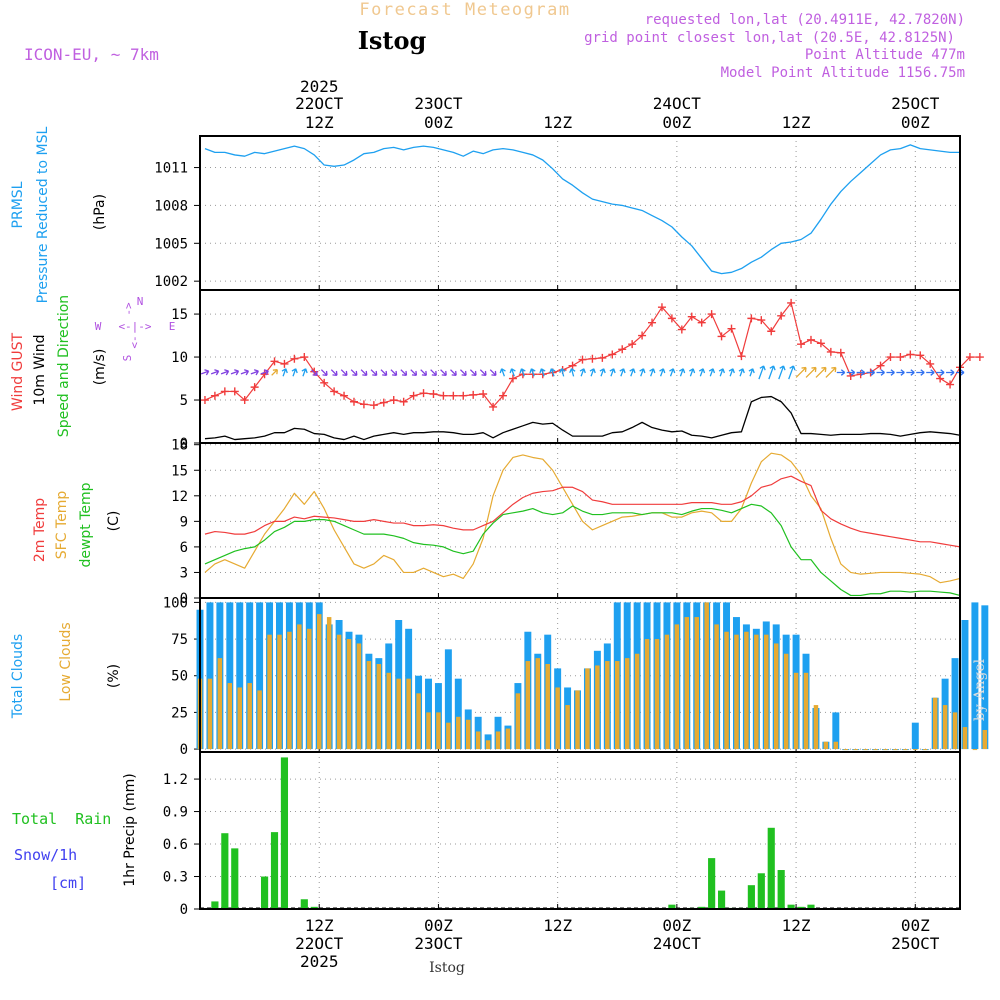 Image resolution: width=1000 pixels, height=1000 pixels. I want to click on temp-frame, so click(580, 520).